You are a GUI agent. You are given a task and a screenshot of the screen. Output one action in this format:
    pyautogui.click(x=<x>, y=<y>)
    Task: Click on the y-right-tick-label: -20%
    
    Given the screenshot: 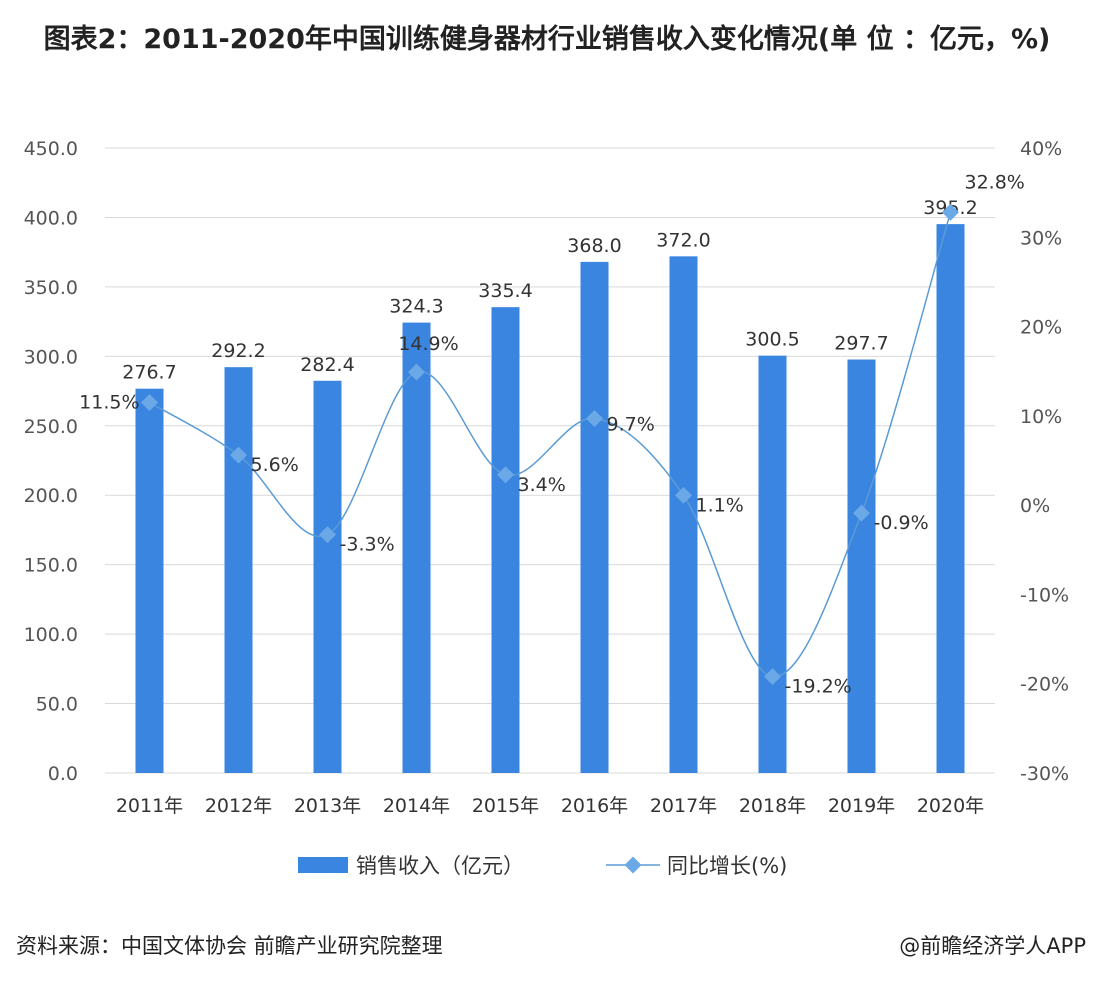 What is the action you would take?
    pyautogui.click(x=1044, y=685)
    